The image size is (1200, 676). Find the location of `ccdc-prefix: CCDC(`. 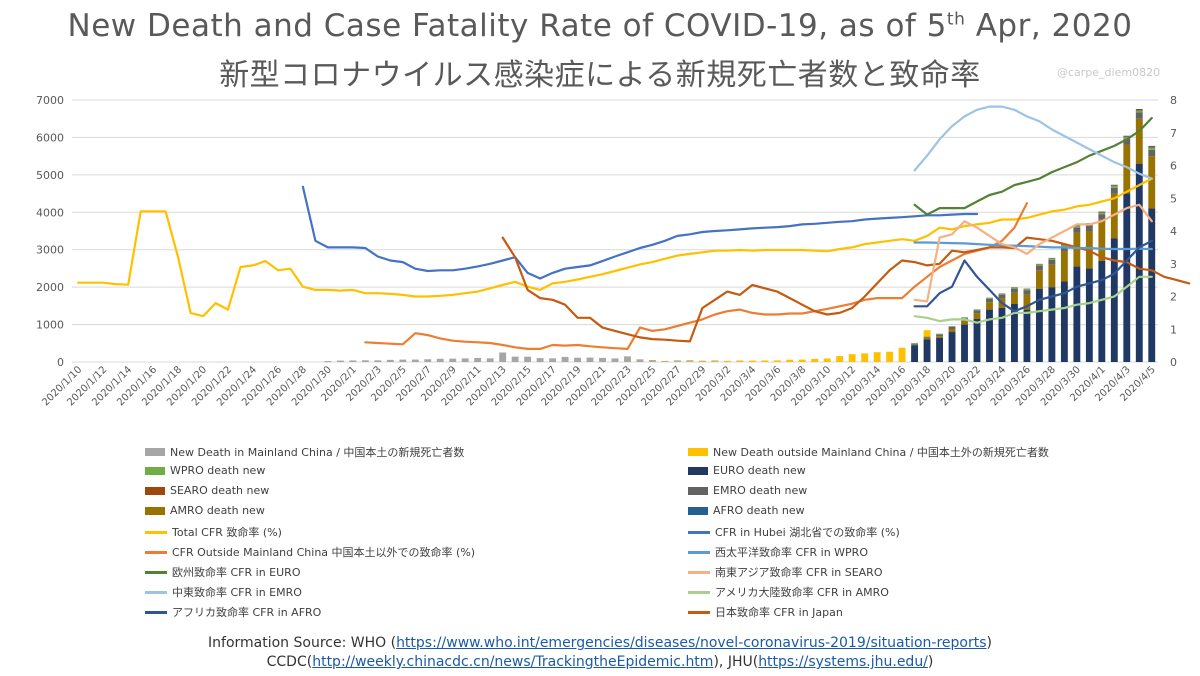

ccdc-prefix: CCDC( is located at coordinates (289, 662).